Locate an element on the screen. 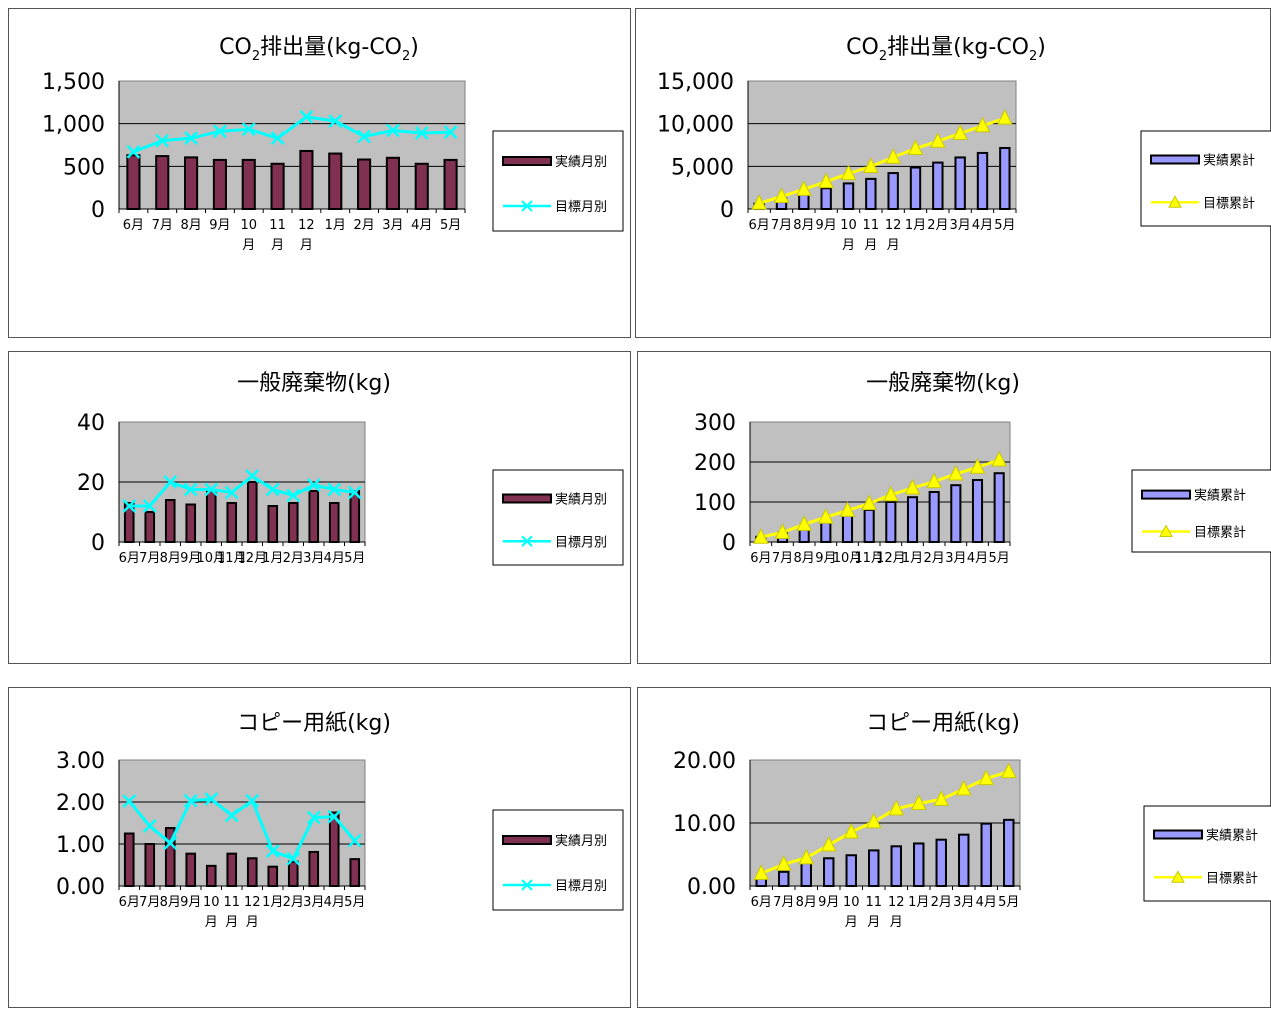 The width and height of the screenshot is (1271, 1009). chart-title: 一般廃棄物(kg) is located at coordinates (943, 383).